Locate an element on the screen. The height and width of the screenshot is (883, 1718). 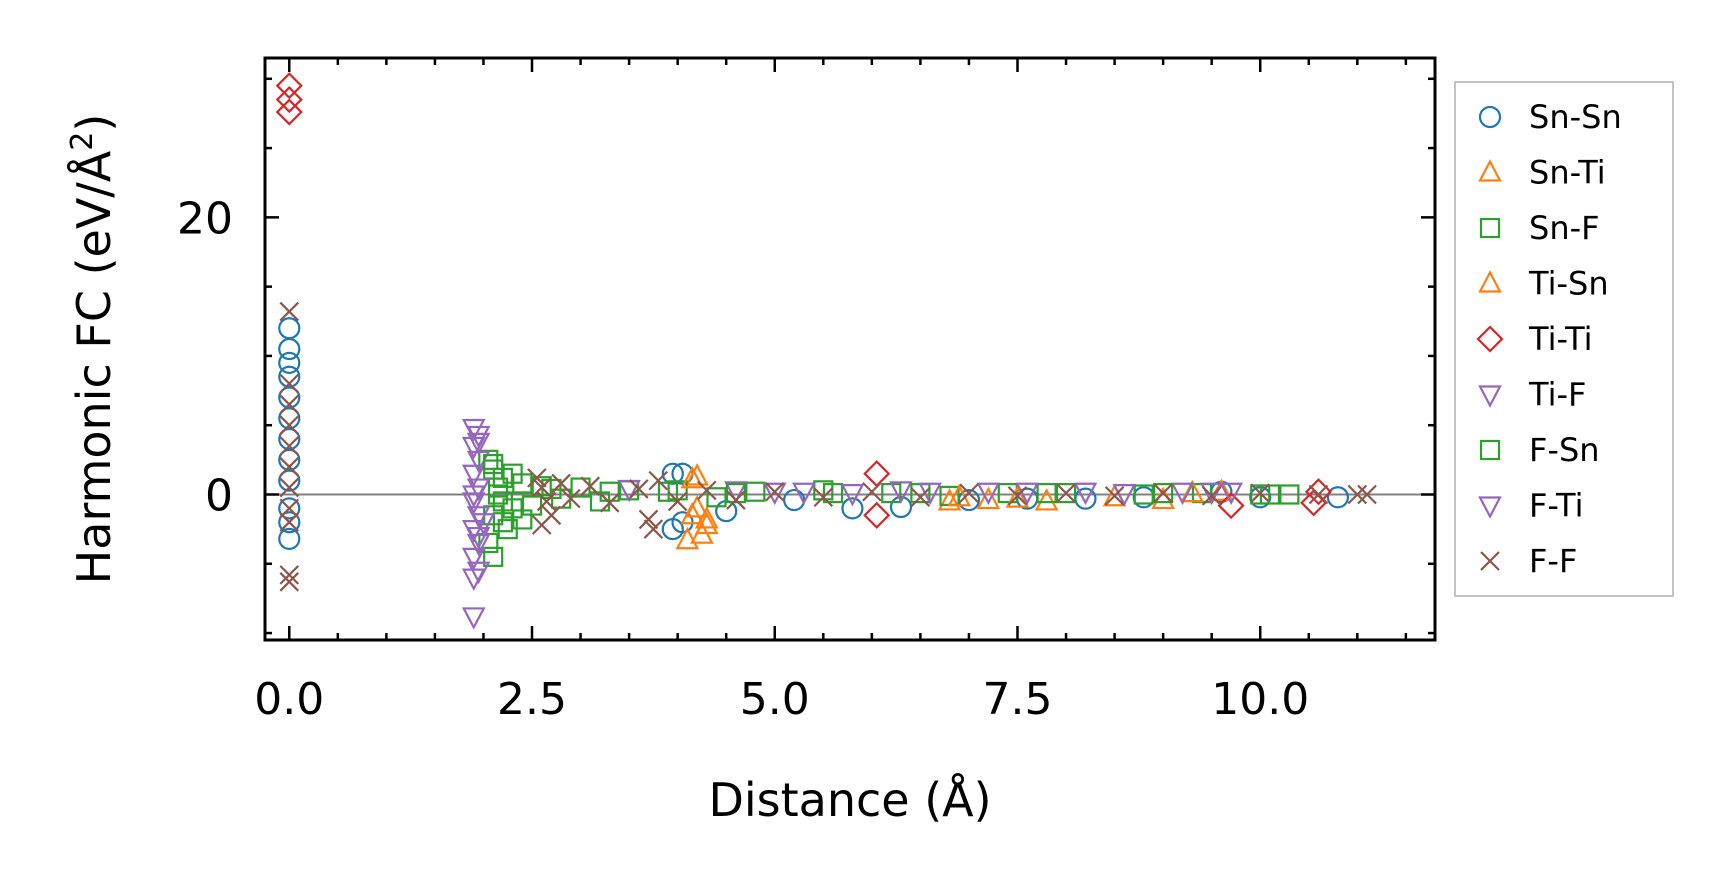
legend-frame is located at coordinates (1564, 339).